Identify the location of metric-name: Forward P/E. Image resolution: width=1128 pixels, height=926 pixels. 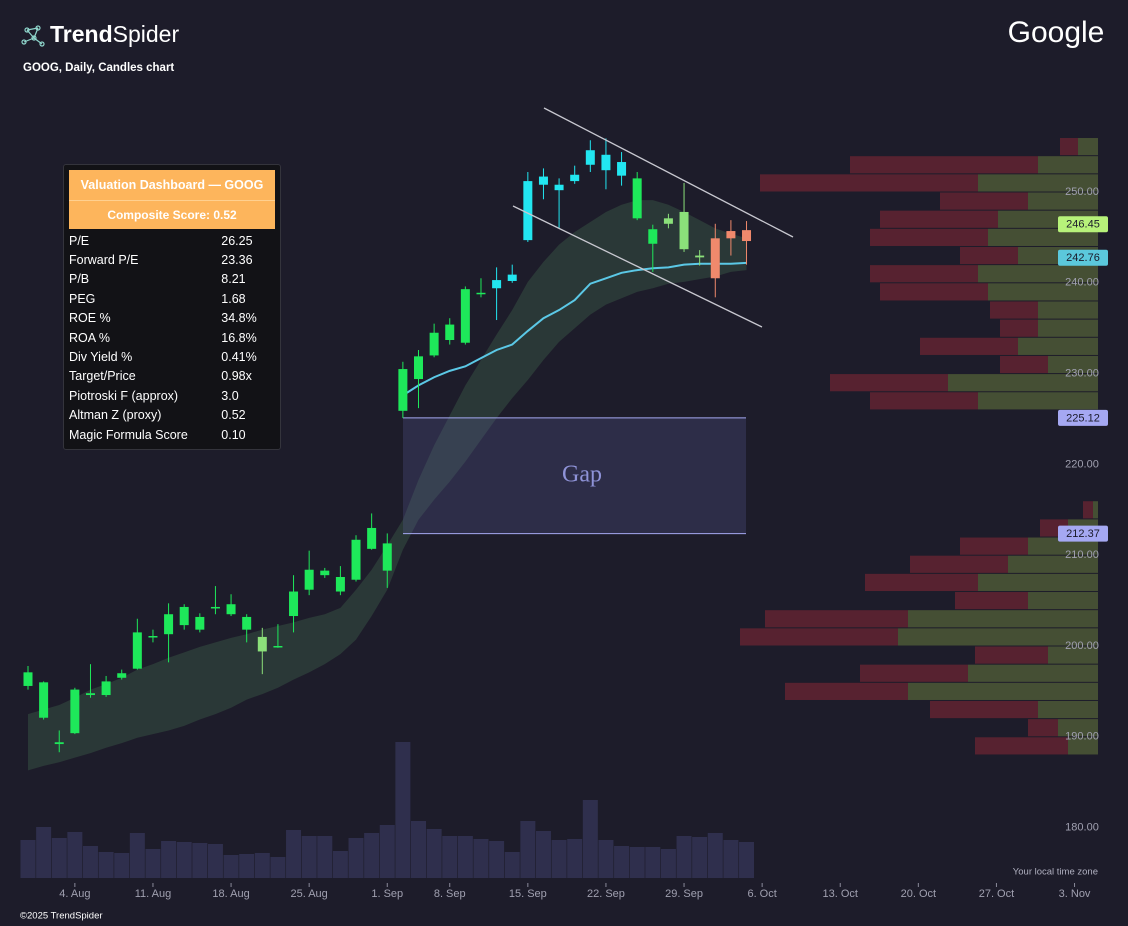
(104, 260).